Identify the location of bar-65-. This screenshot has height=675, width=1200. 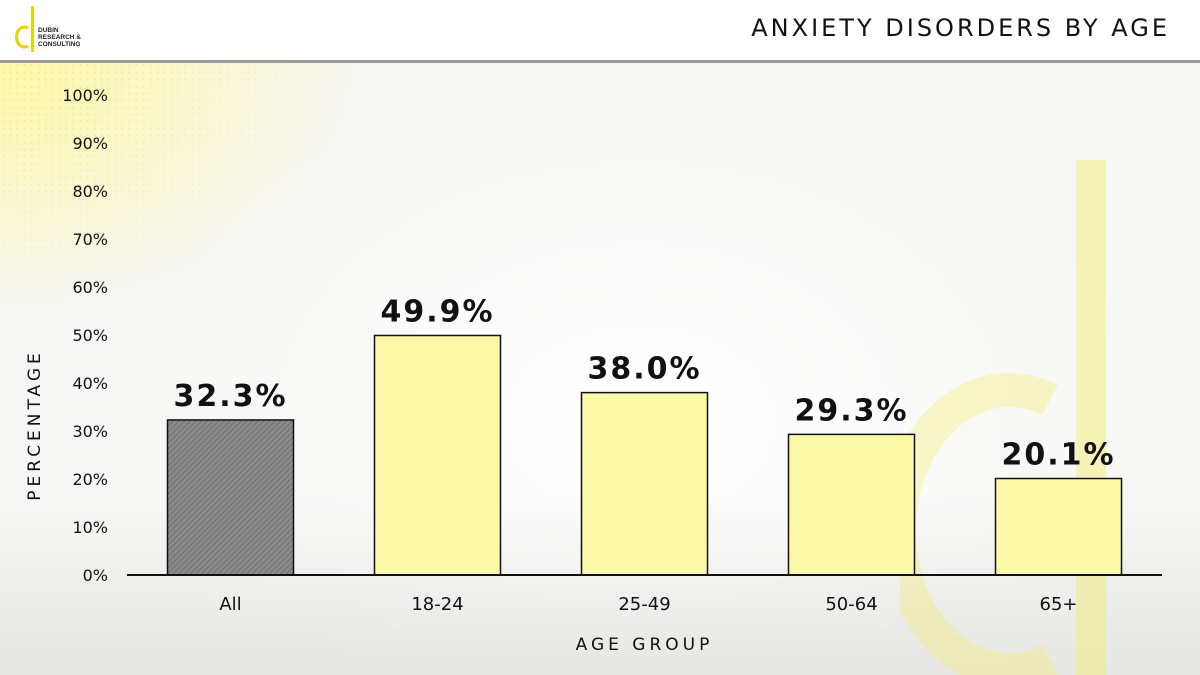
(1058, 526).